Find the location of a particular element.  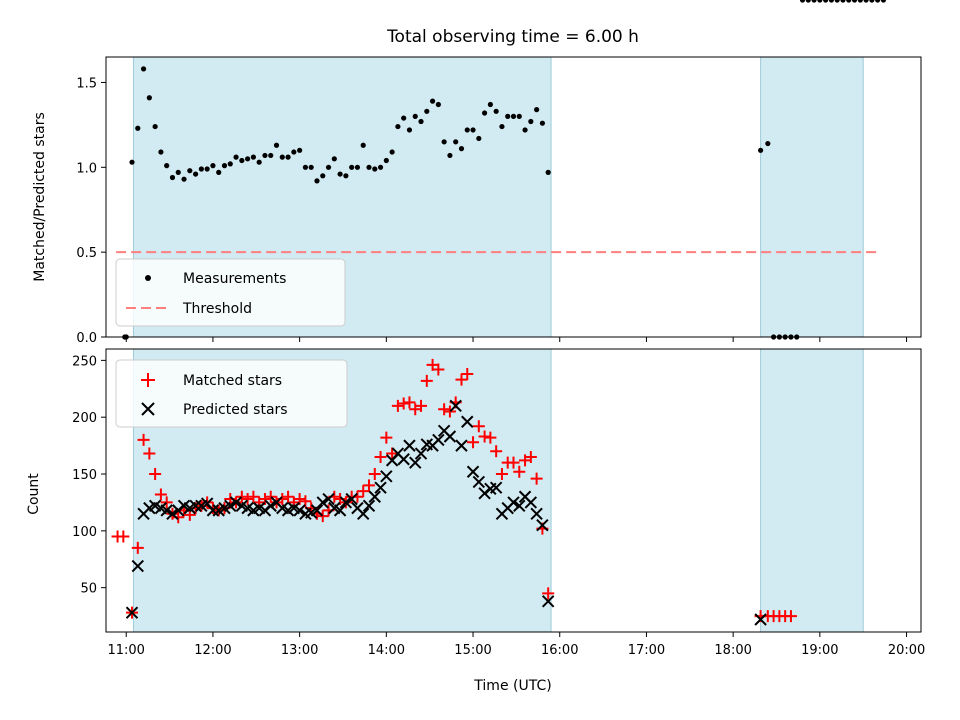

x-tick-label: 19:00 is located at coordinates (819, 650).